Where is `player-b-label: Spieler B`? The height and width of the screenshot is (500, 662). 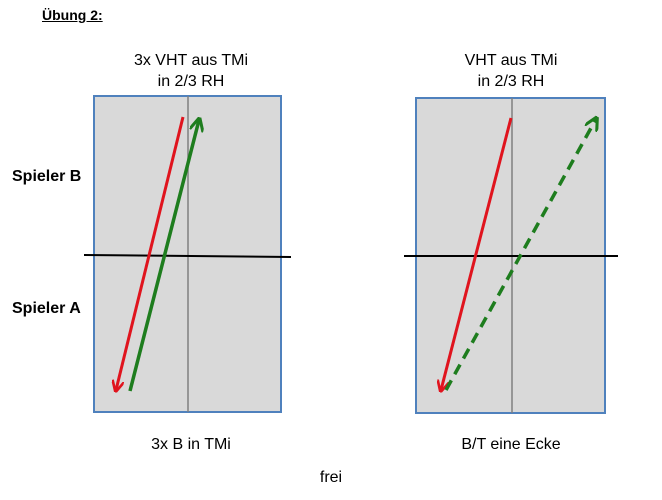
player-b-label: Spieler B is located at coordinates (47, 176).